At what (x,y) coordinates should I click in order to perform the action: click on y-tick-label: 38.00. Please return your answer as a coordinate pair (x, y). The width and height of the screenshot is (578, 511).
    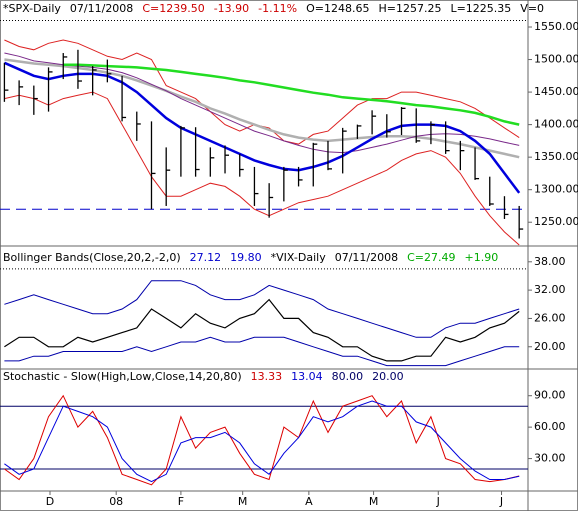
    Looking at the image, I should click on (550, 261).